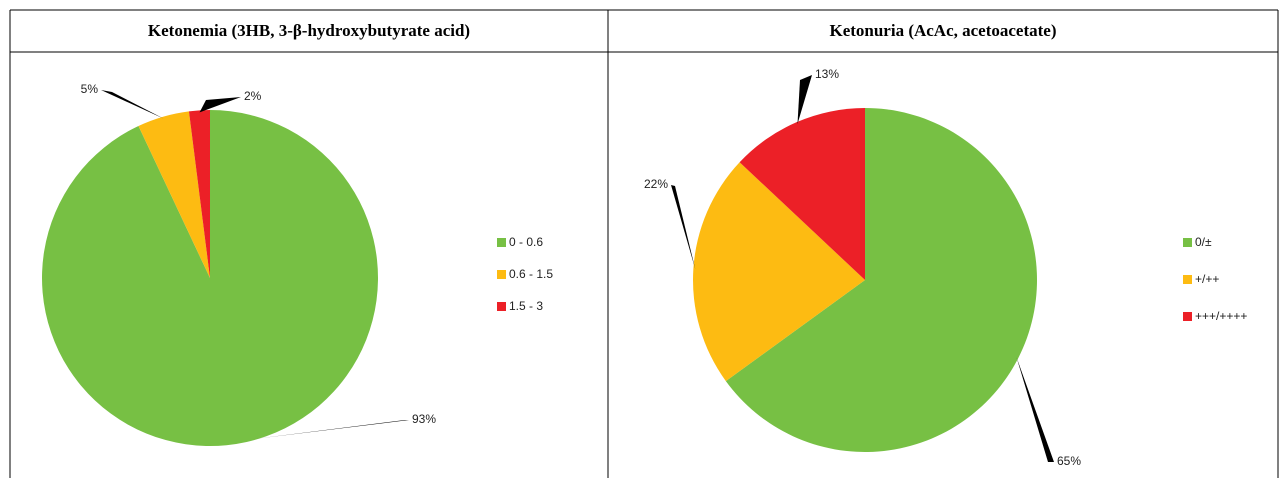 The width and height of the screenshot is (1279, 478). What do you see at coordinates (253, 96) in the screenshot?
I see `data-label: 2%` at bounding box center [253, 96].